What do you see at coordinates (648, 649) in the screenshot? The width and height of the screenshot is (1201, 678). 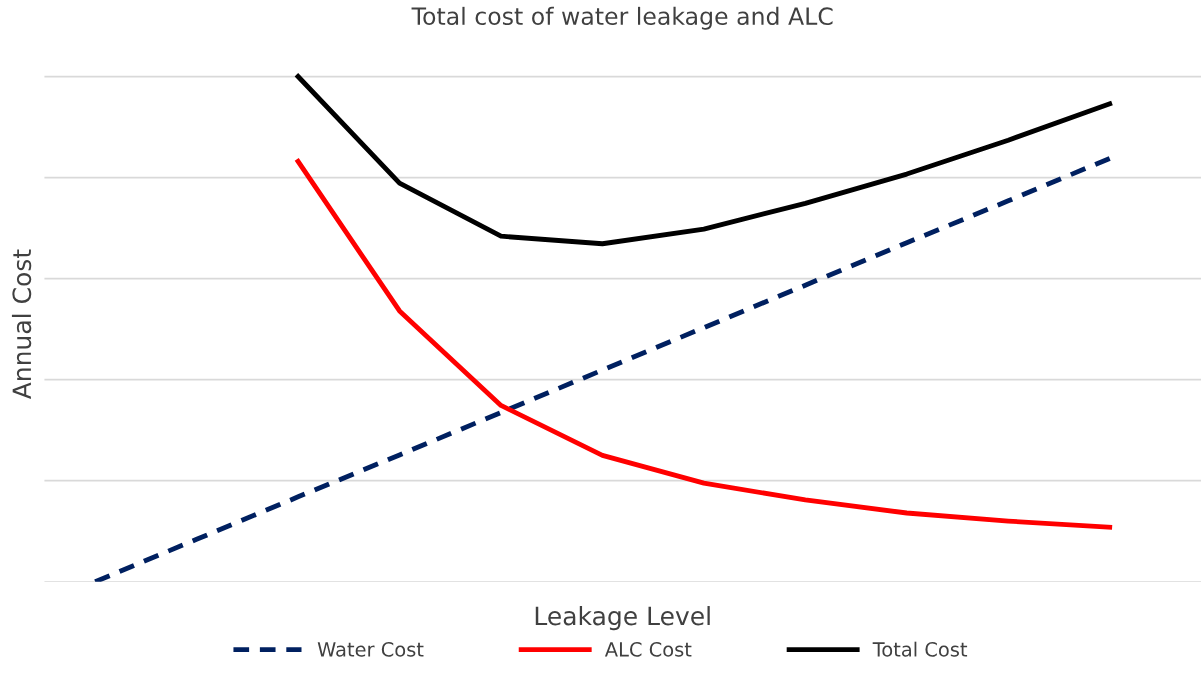 I see `legend-label: ALC Cost` at bounding box center [648, 649].